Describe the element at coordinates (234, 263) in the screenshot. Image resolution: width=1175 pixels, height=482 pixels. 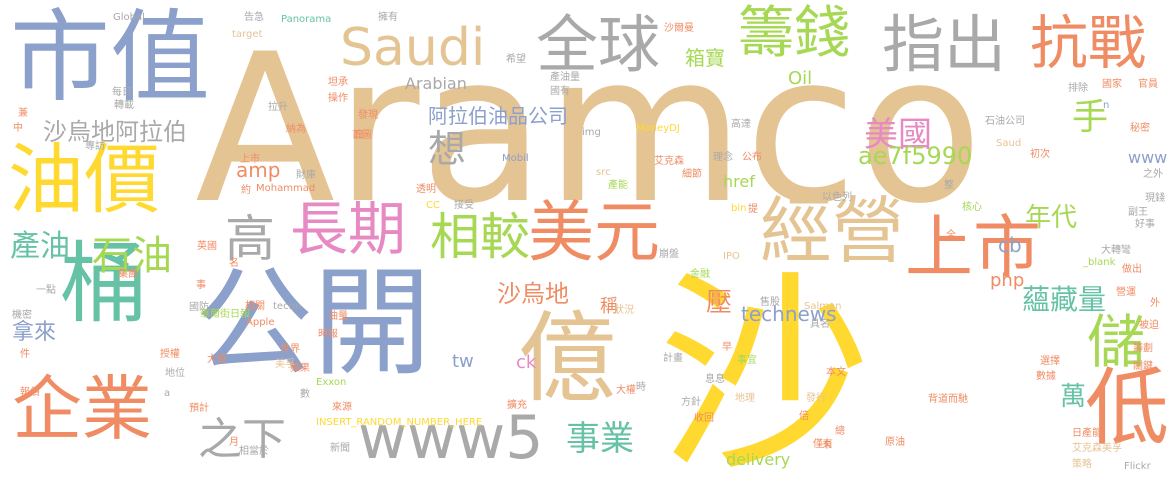
I see `cloud-word: 名` at that location.